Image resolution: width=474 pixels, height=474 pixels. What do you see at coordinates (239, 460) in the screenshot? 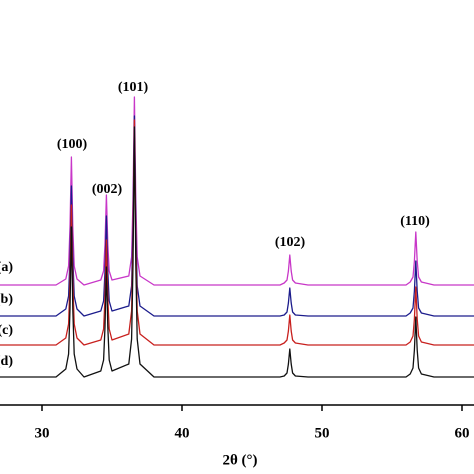
I see `x-axis-label: 2θ (°)` at bounding box center [239, 460].